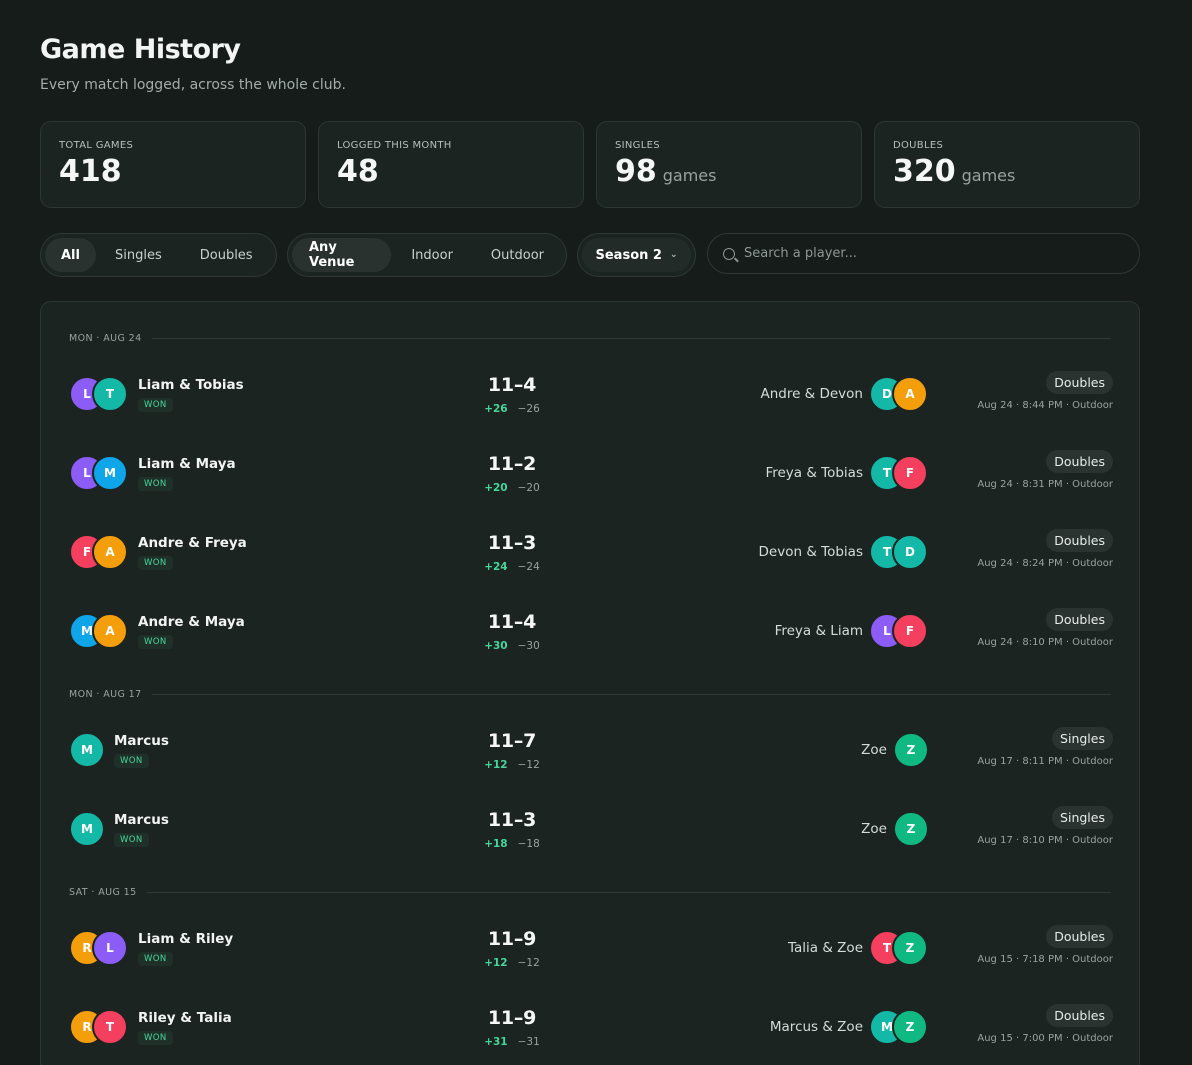  I want to click on stat-value: 320, so click(924, 171).